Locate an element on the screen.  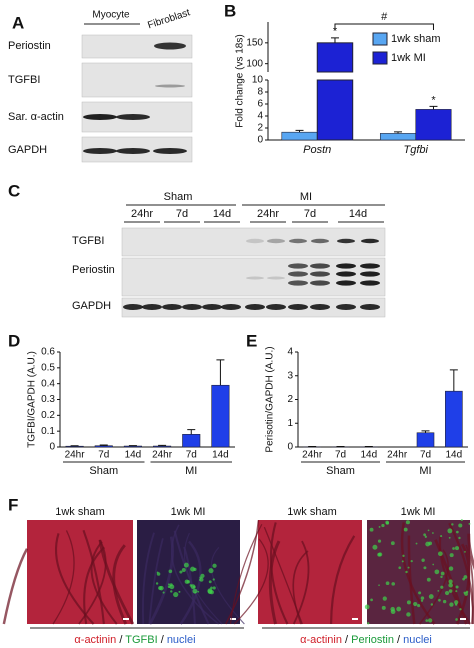
x-tick-label: Tgfbi is located at coordinates (416, 150).